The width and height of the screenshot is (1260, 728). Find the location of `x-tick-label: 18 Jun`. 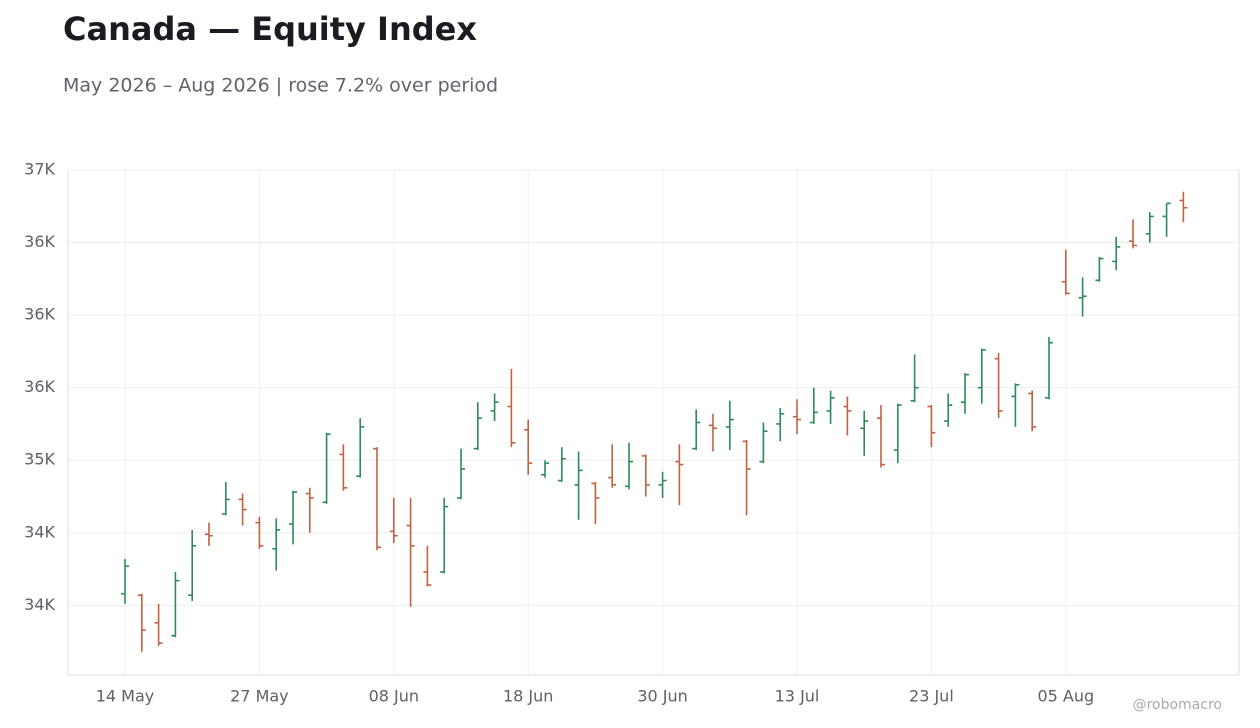

x-tick-label: 18 Jun is located at coordinates (528, 696).